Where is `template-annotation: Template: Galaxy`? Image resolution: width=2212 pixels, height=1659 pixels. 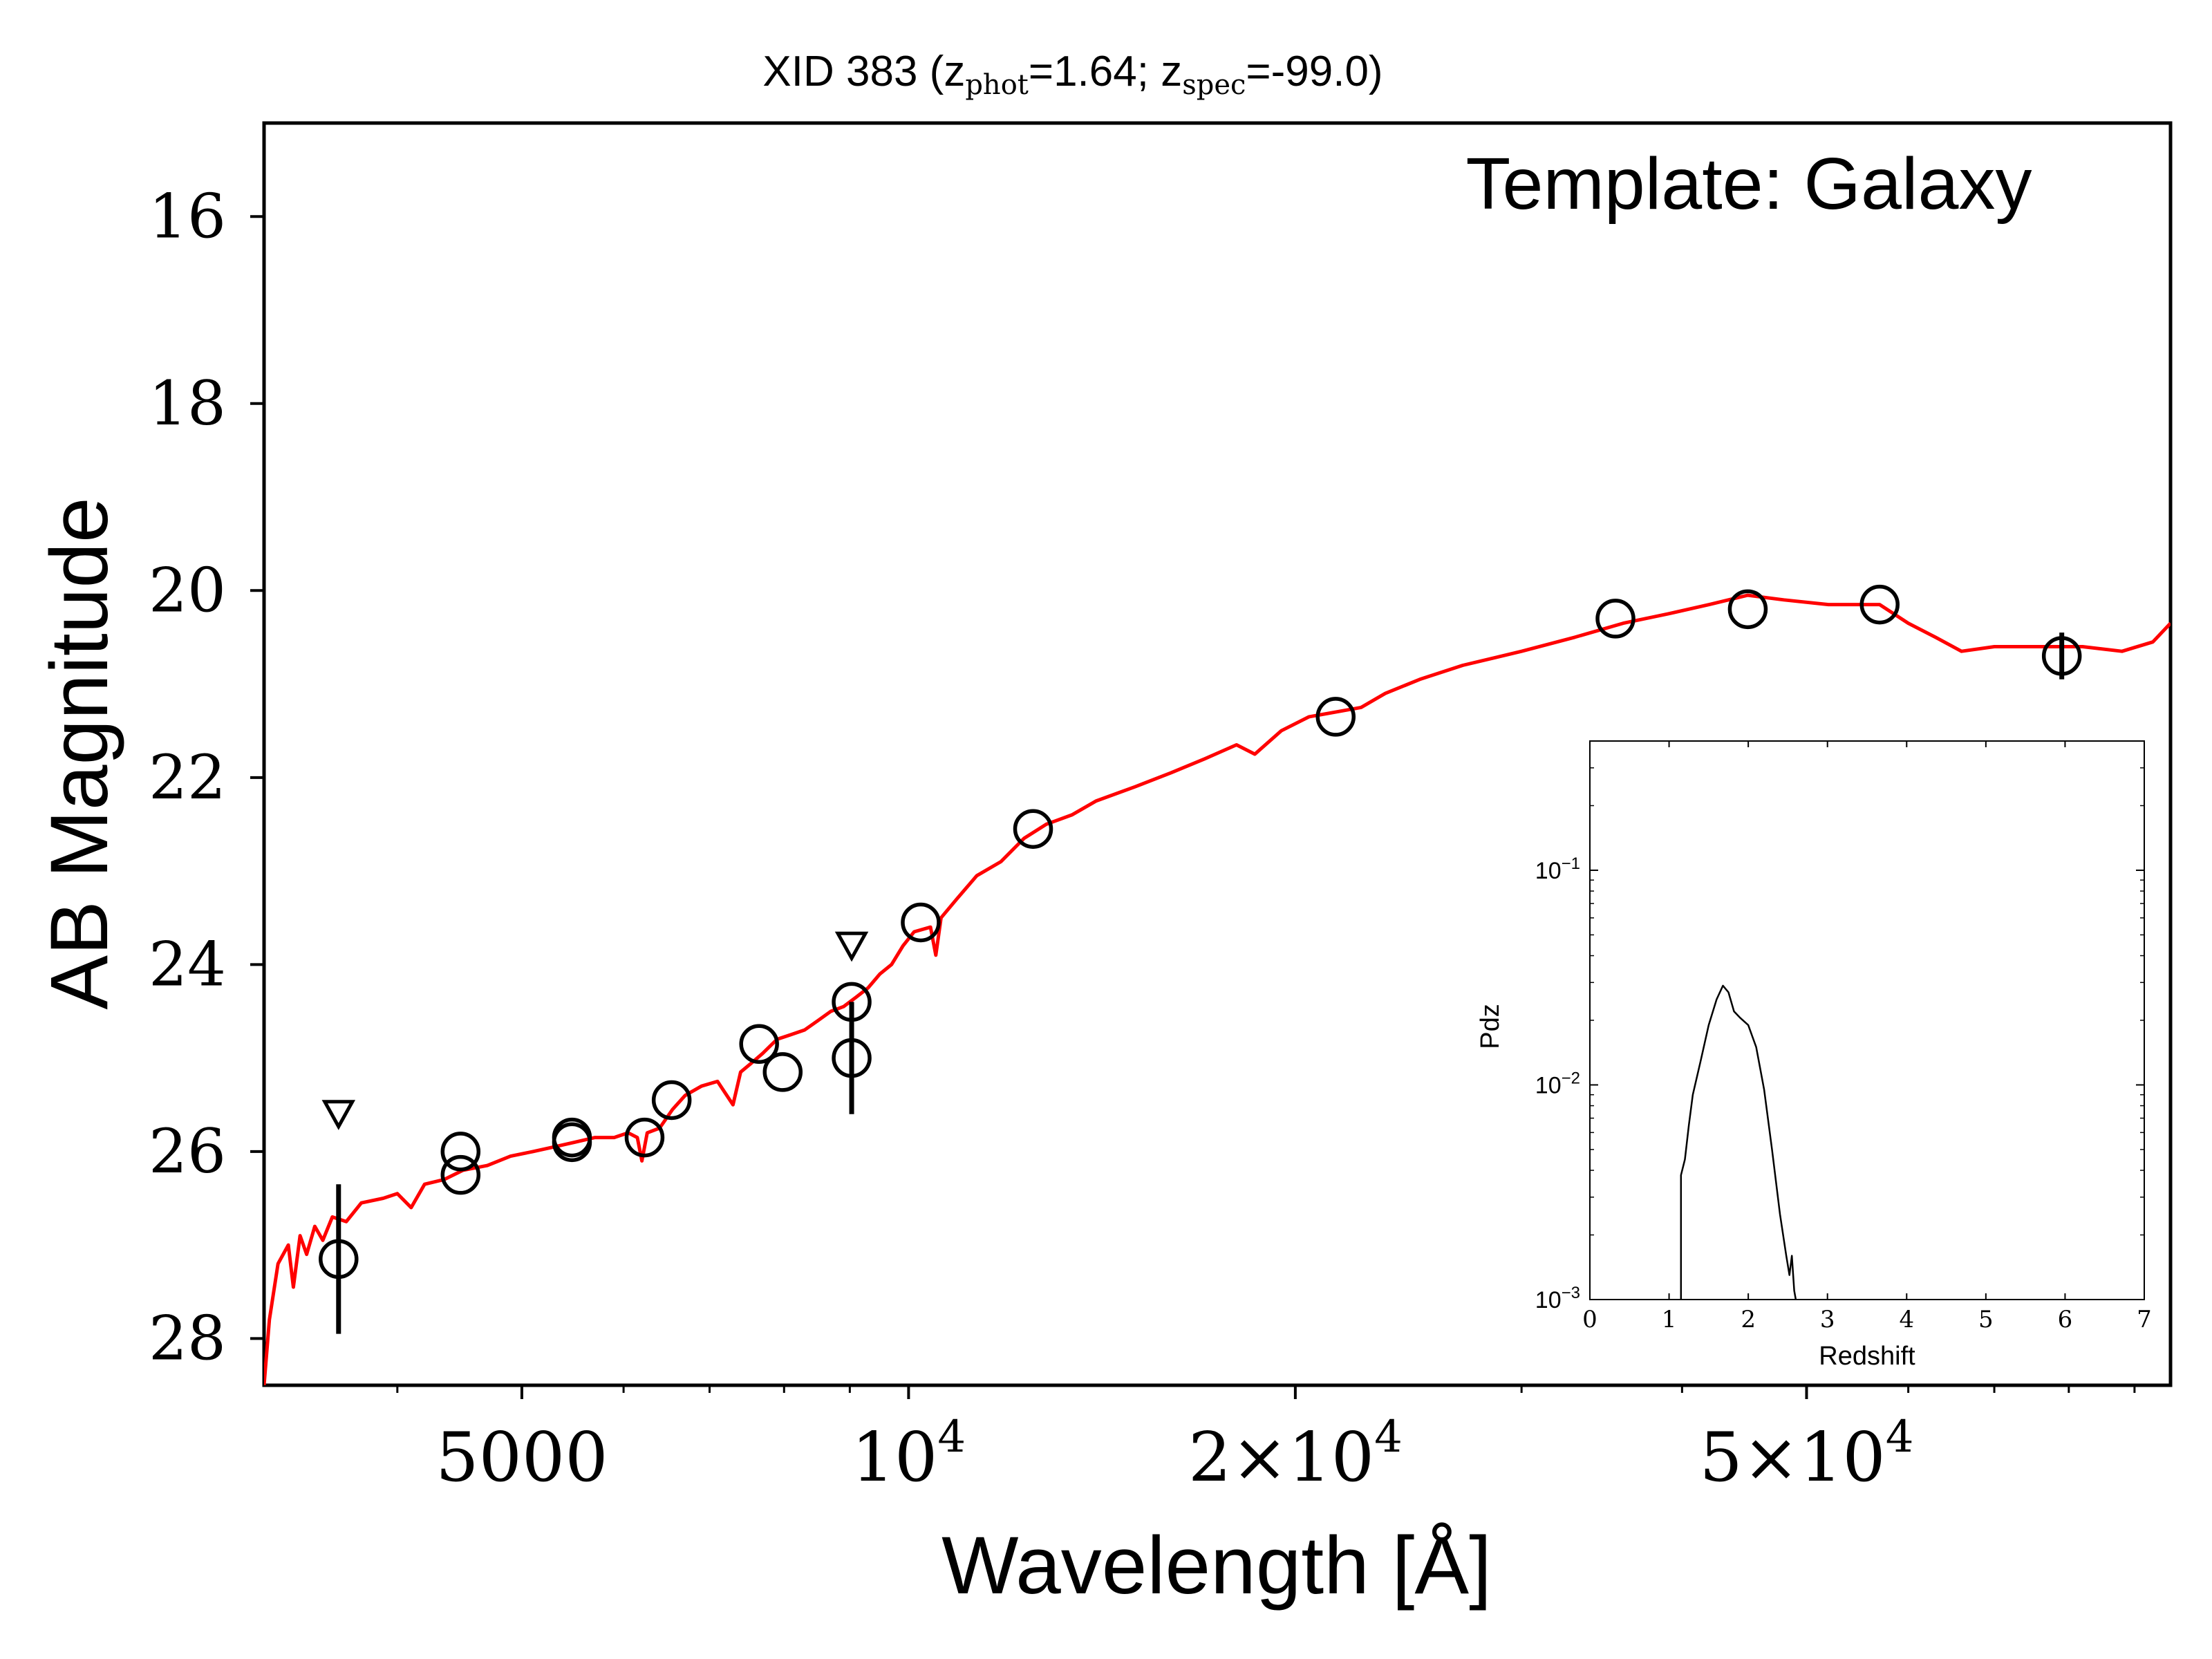
template-annotation: Template: Galaxy is located at coordinates (1749, 184).